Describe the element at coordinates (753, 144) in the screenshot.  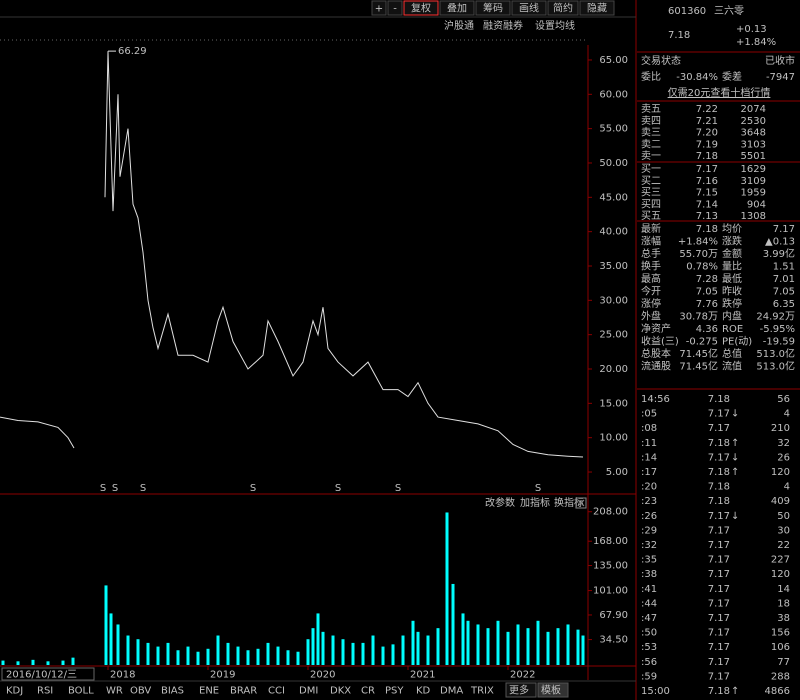
I see `order-volume: 3103` at that location.